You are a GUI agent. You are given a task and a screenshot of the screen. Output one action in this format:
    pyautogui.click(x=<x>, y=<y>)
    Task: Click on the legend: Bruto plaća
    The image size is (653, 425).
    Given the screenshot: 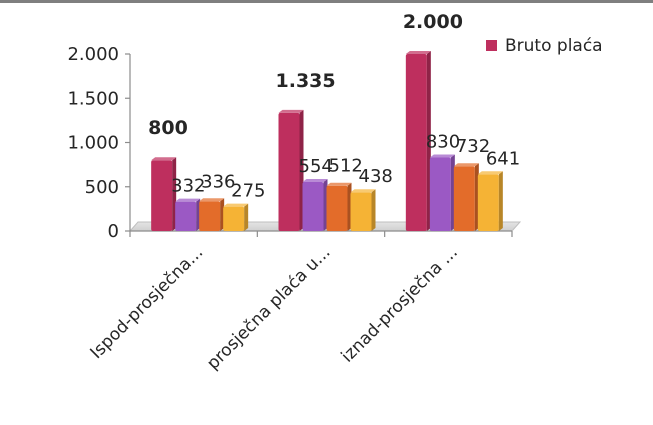 What is the action you would take?
    pyautogui.click(x=544, y=46)
    